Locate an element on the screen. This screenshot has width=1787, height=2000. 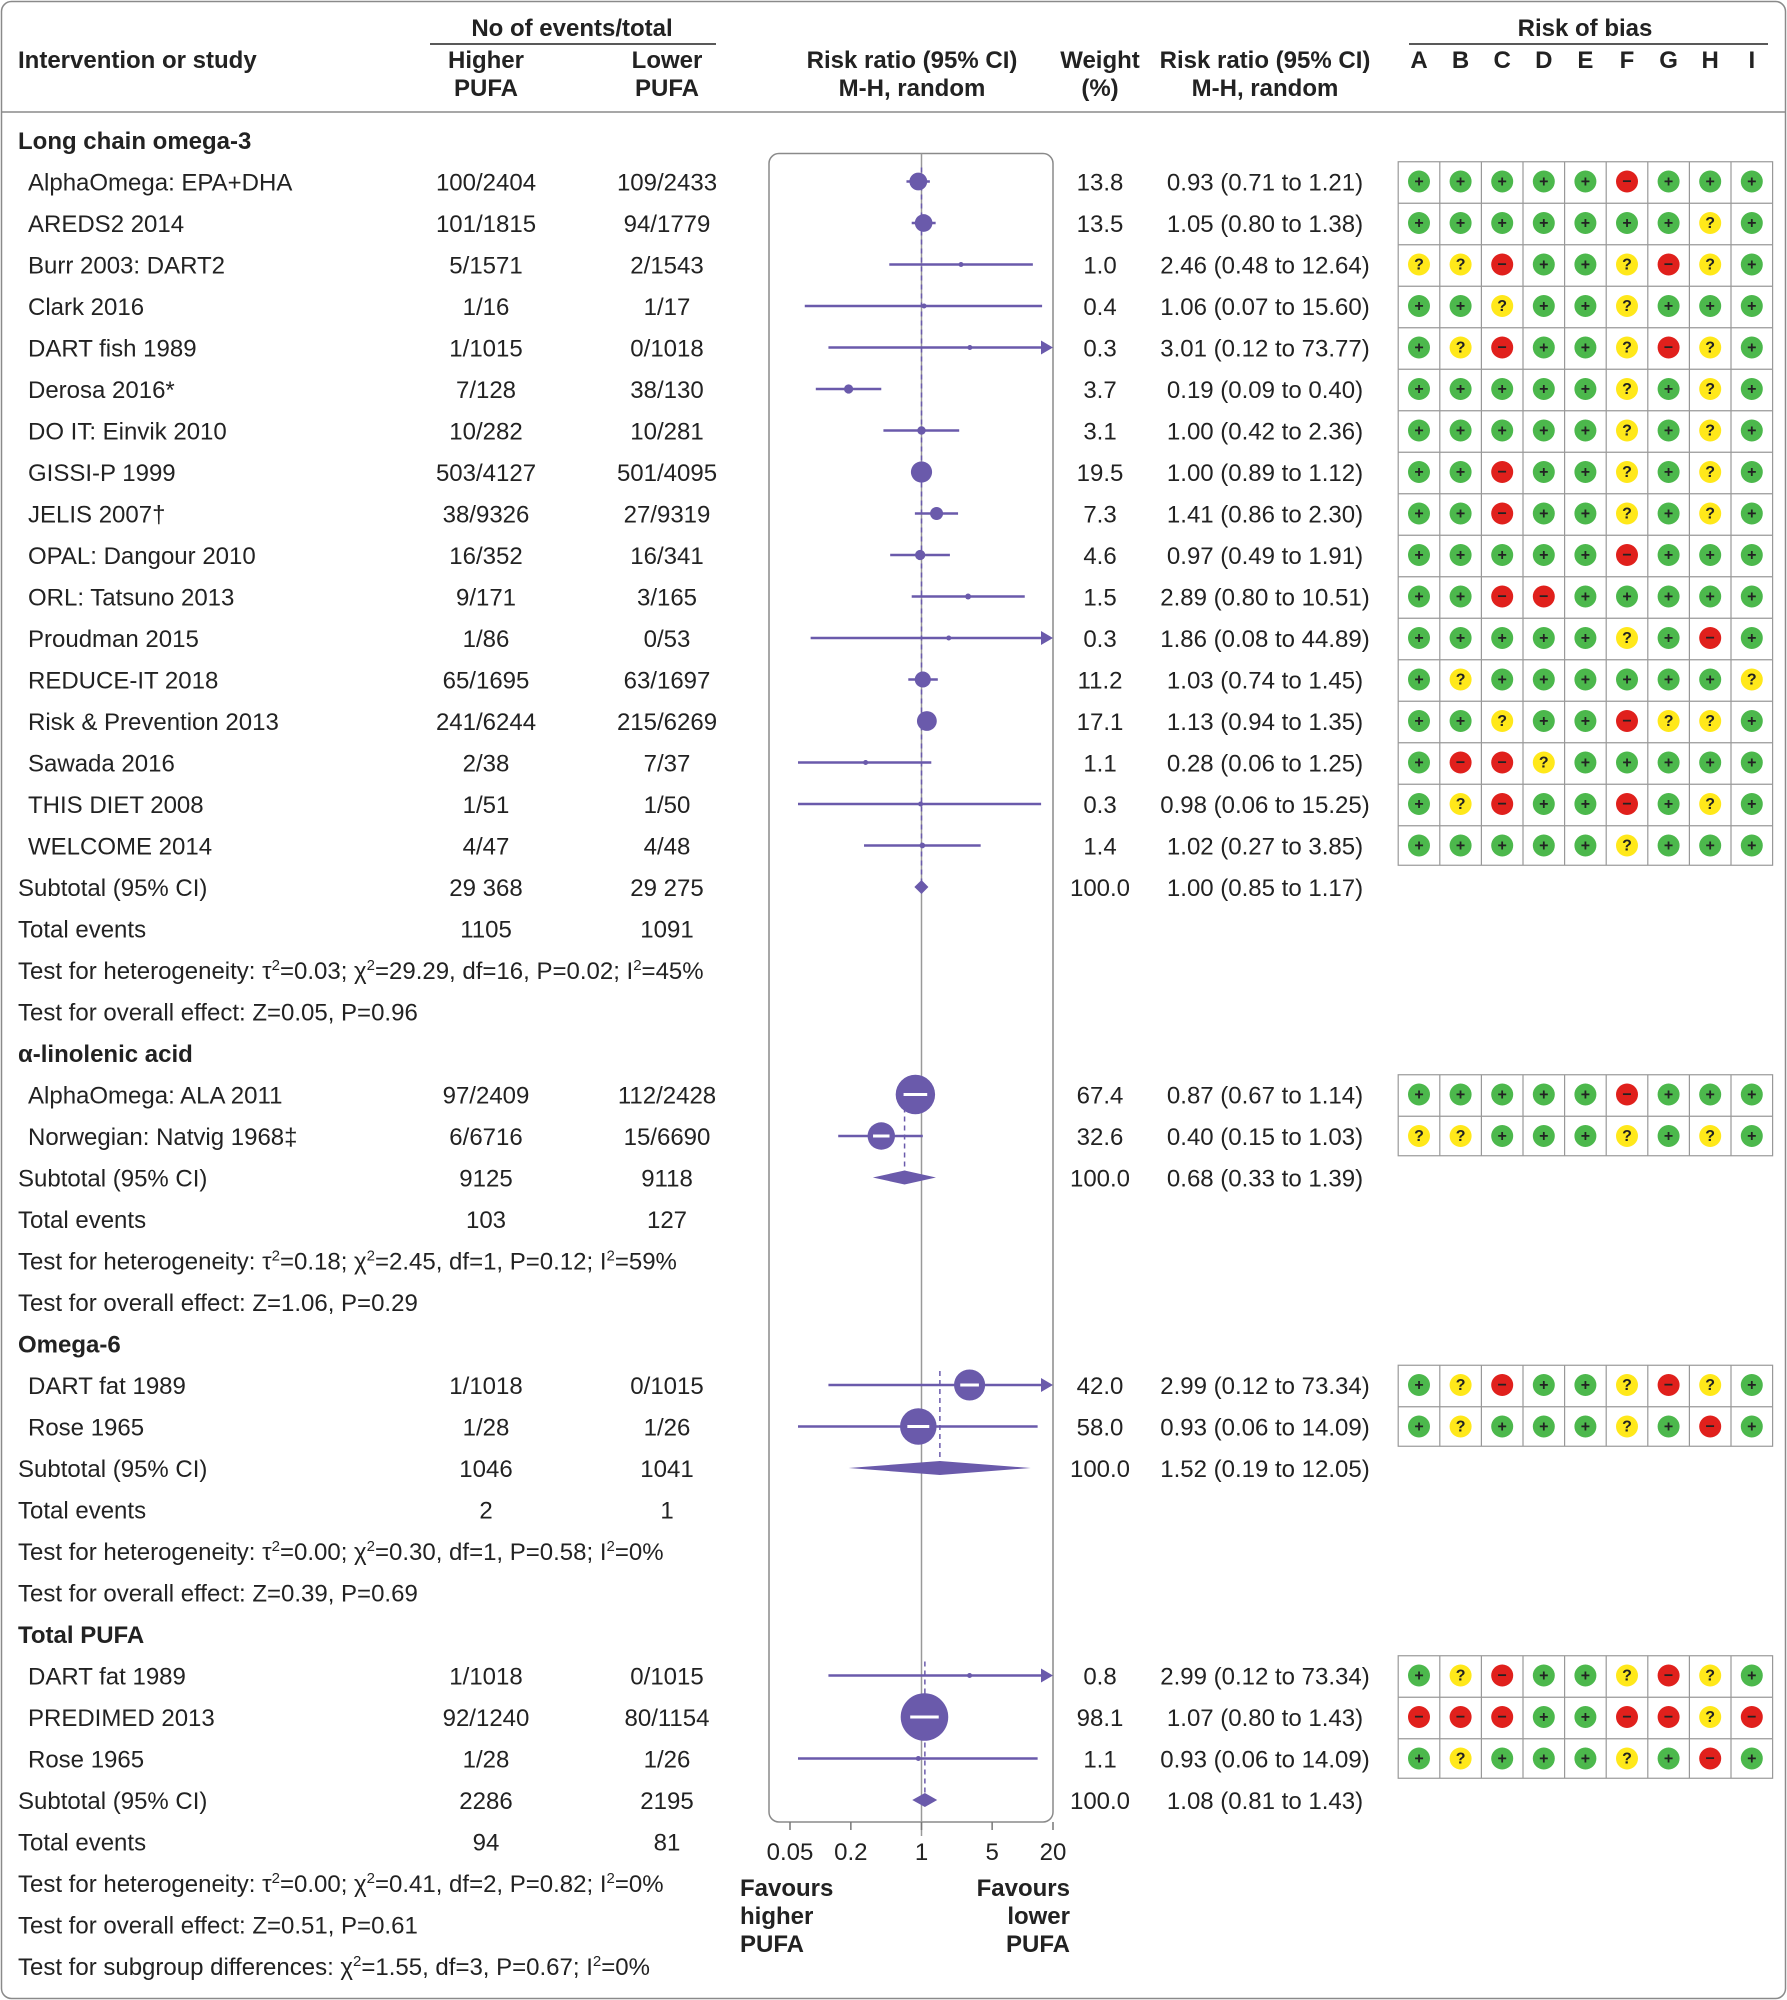
study-label: DART fish 1989 is located at coordinates (112, 349).